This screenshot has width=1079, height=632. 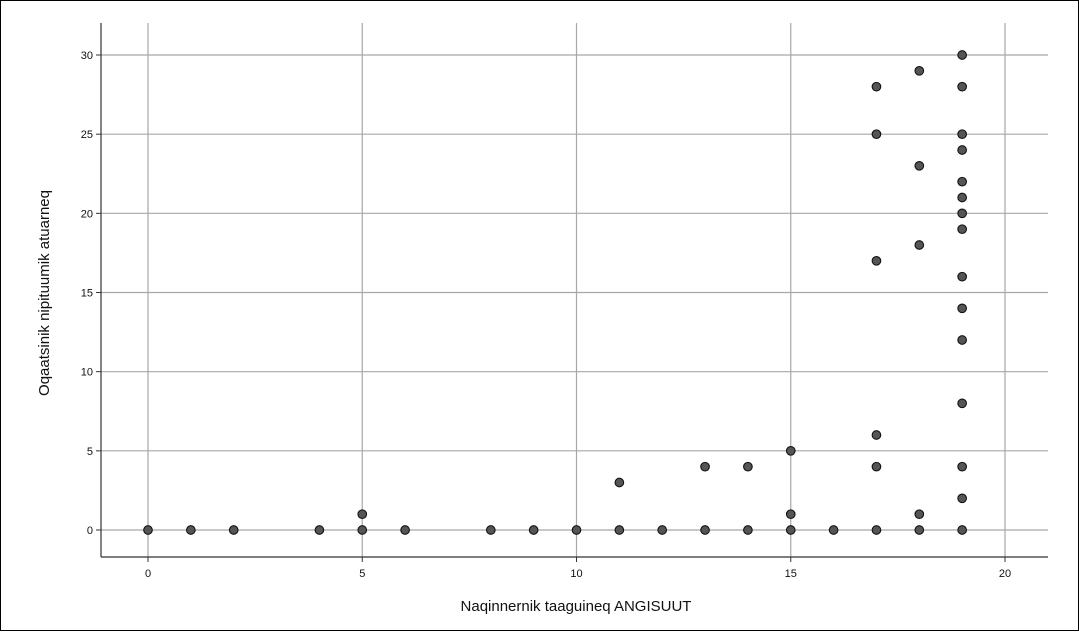 What do you see at coordinates (90, 452) in the screenshot?
I see `y-tick-label: 5` at bounding box center [90, 452].